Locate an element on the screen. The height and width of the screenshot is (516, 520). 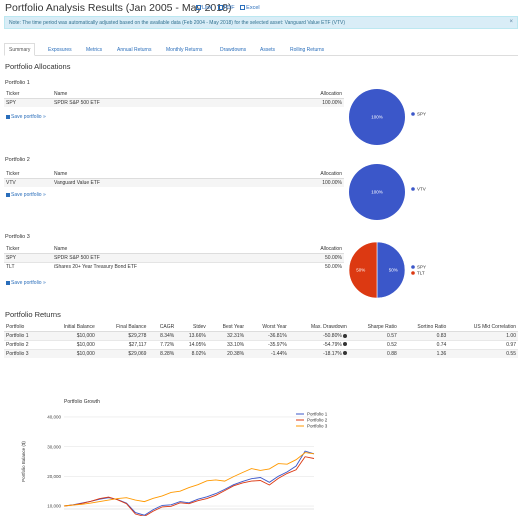
link-button: Link is located at coordinates (204, 8).